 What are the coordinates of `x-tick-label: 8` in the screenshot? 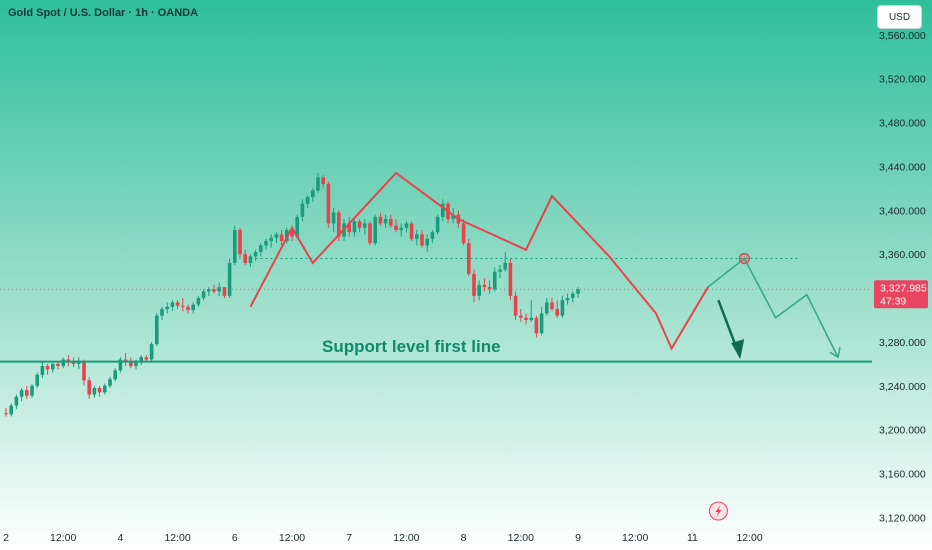 It's located at (464, 538).